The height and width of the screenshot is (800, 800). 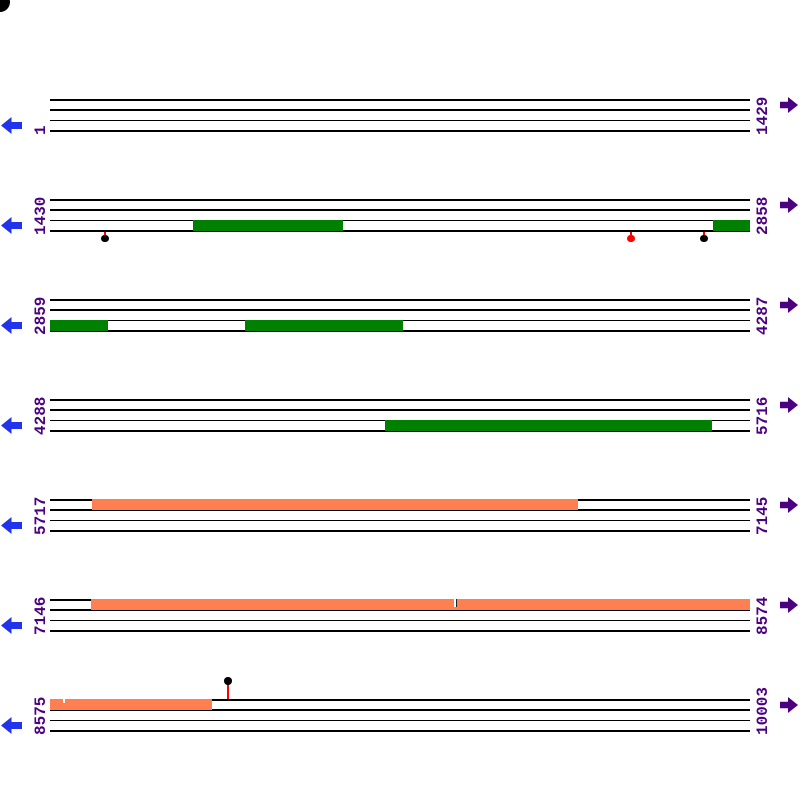 What do you see at coordinates (41, 315) in the screenshot?
I see `row-start-label: 2859` at bounding box center [41, 315].